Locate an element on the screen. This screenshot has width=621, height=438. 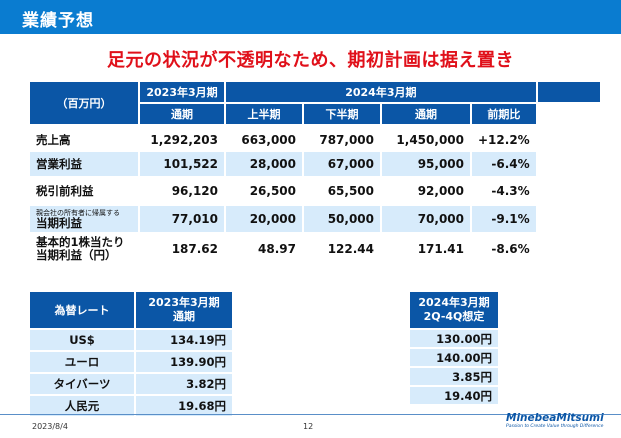
fx-value-fy2023: 19.68円 is located at coordinates (184, 406).